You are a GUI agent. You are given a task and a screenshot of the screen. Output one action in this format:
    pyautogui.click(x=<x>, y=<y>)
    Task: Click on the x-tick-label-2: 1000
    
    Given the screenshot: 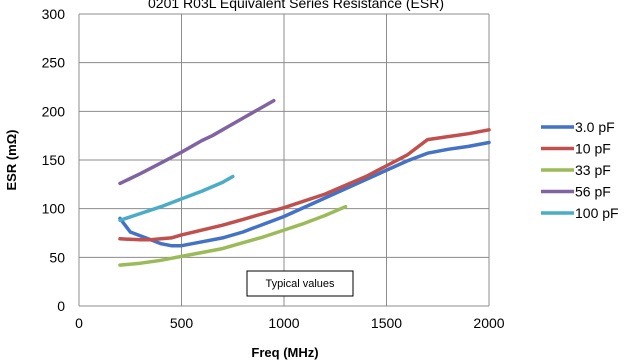 What is the action you would take?
    pyautogui.click(x=283, y=323)
    